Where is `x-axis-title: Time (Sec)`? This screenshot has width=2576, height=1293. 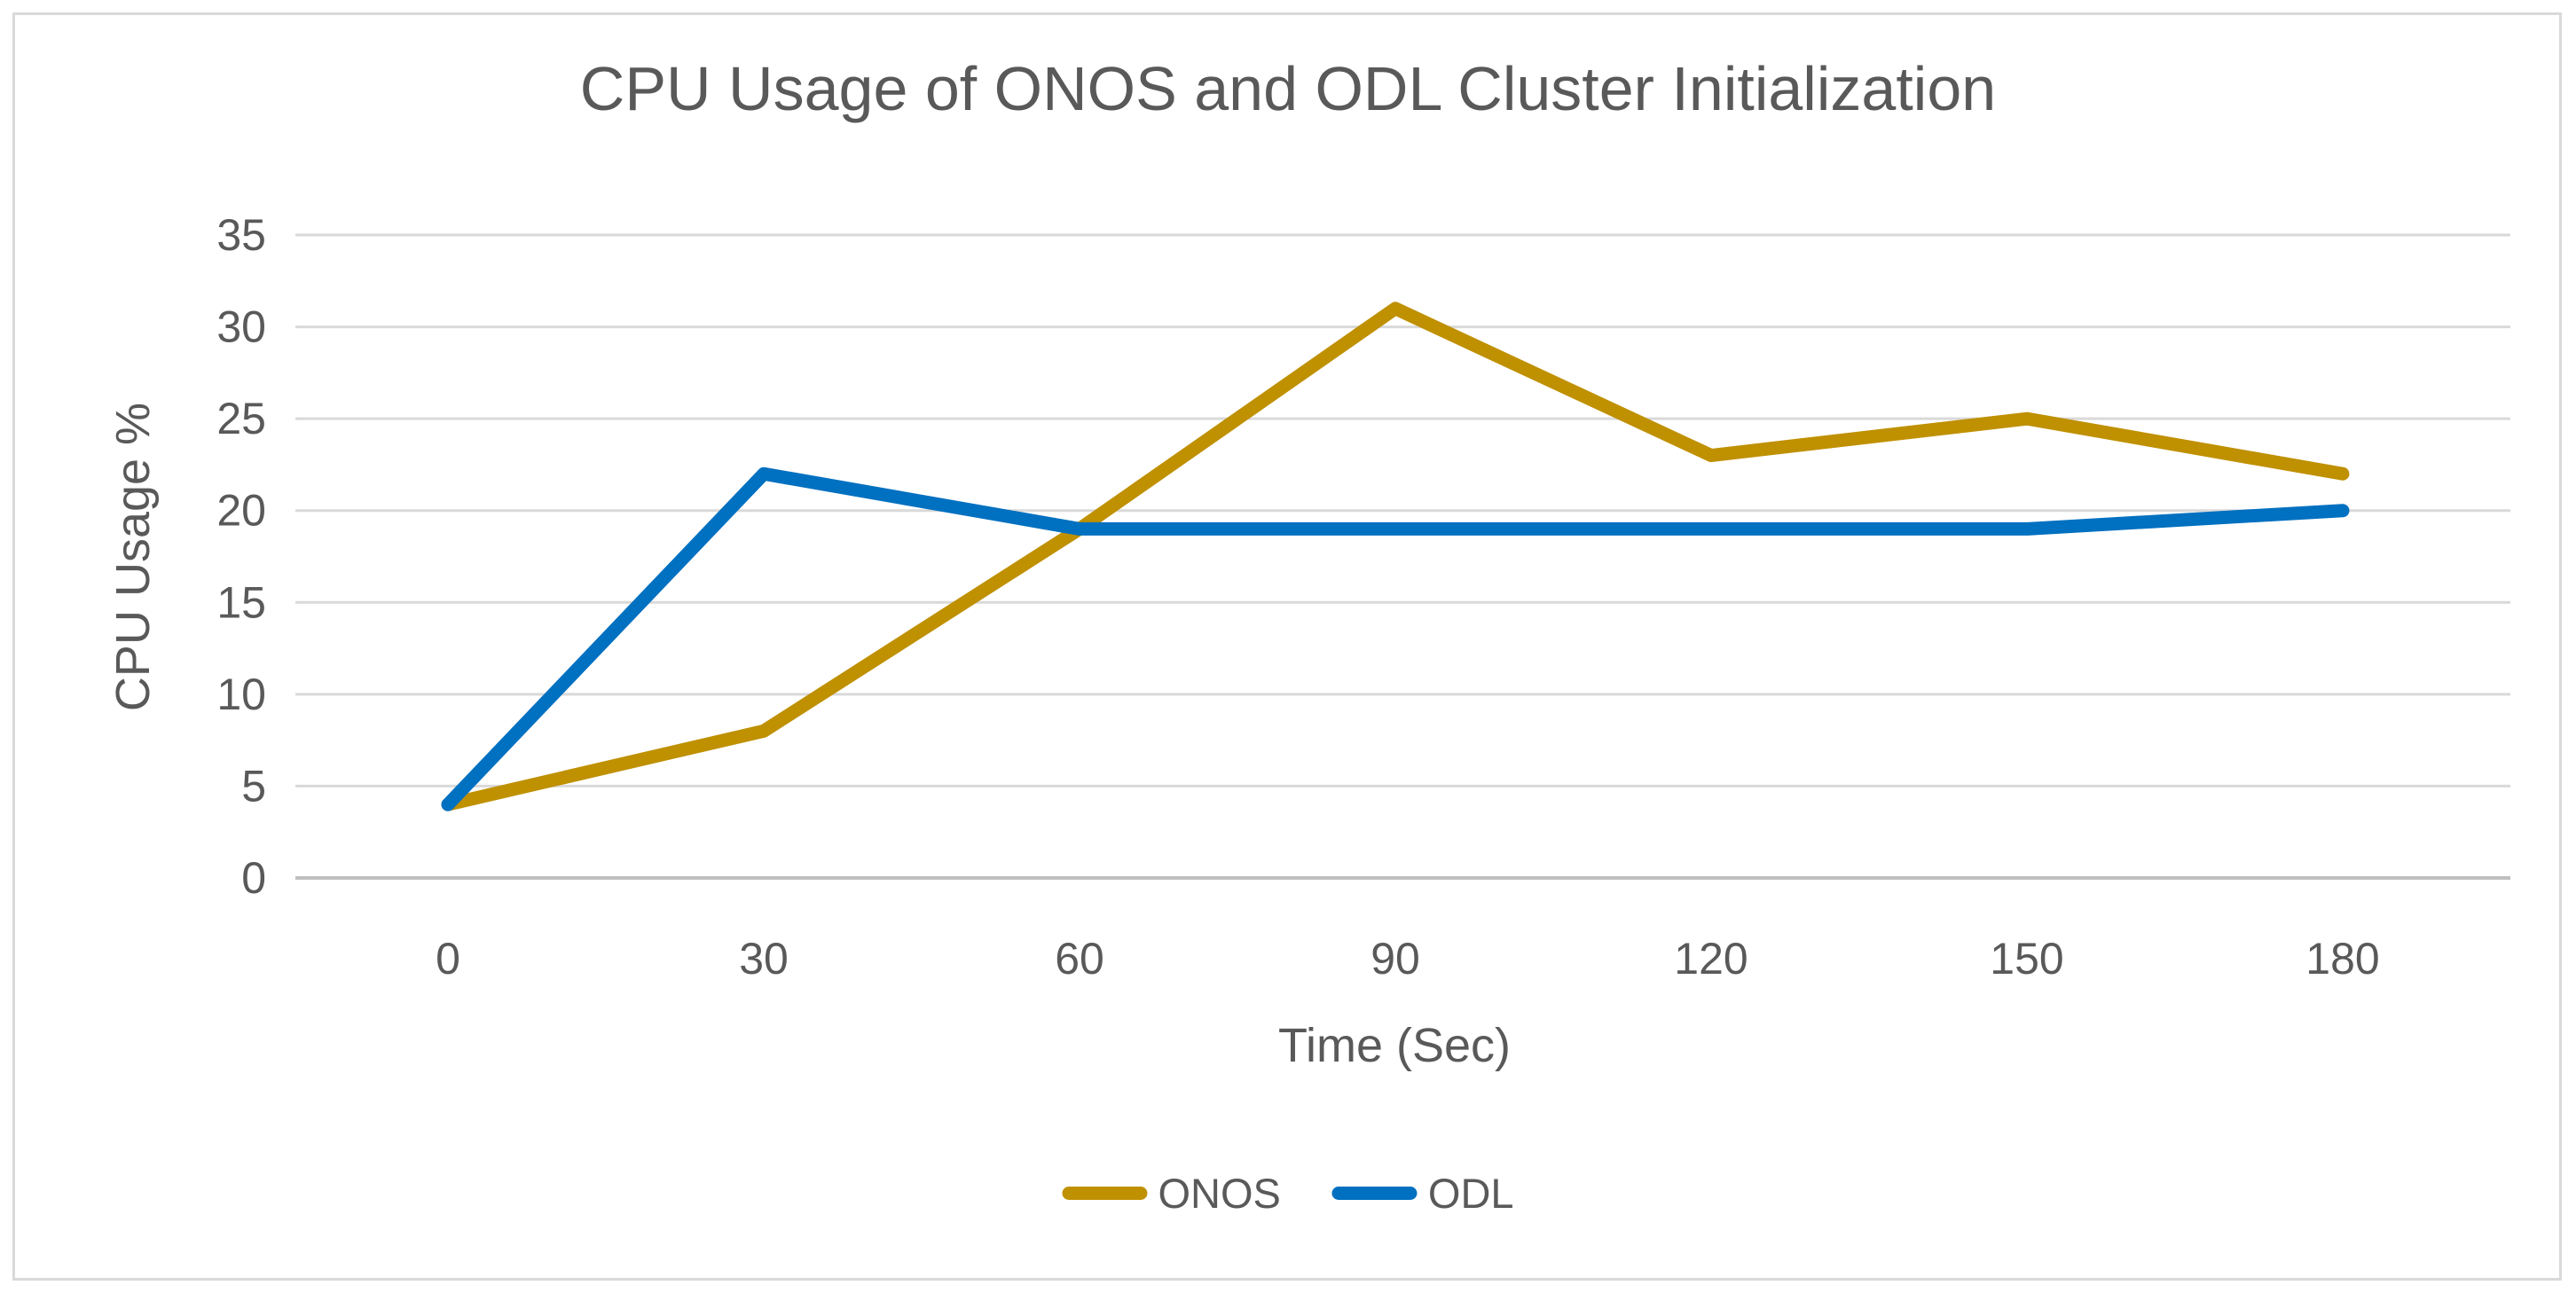
x-axis-title: Time (Sec) is located at coordinates (1394, 1045).